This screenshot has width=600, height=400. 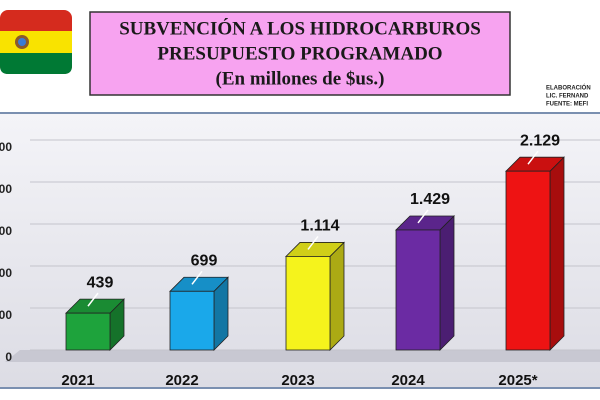 What do you see at coordinates (77, 380) in the screenshot?
I see `x-tick-label: 2021` at bounding box center [77, 380].